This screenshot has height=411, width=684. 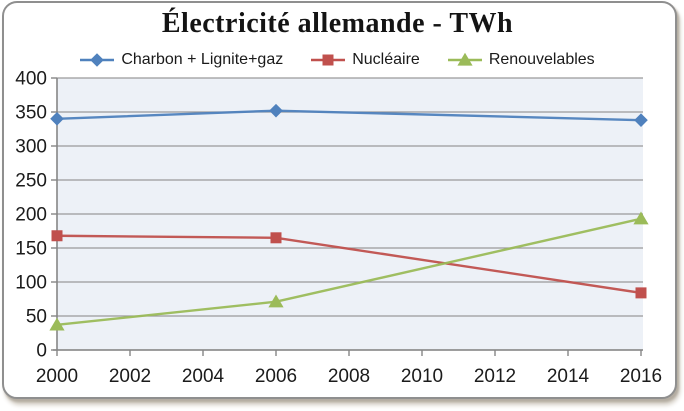 I want to click on legend-diamond-icon, so click(x=97, y=60).